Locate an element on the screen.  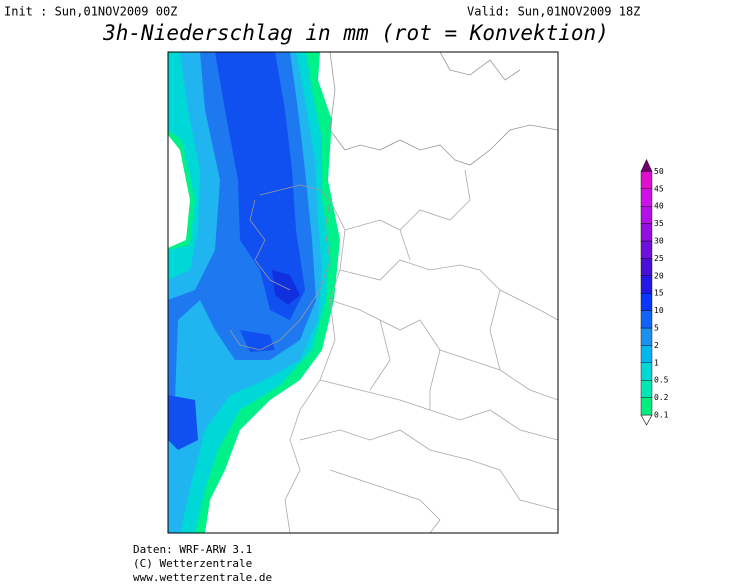
map-title: 3h-Niederschlag in mm (rot = Konvektion) is located at coordinates (355, 33).